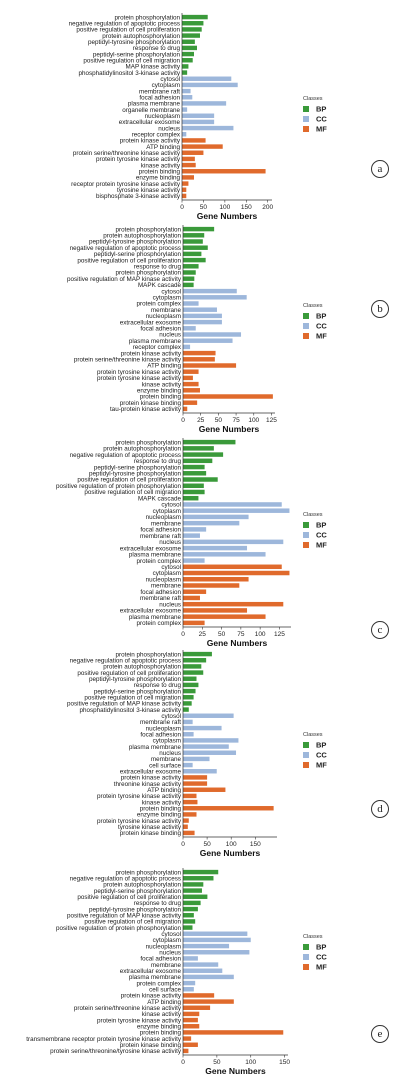 The width and height of the screenshot is (414, 1086). Describe the element at coordinates (159, 304) in the screenshot. I see `category-label: protein complex` at that location.